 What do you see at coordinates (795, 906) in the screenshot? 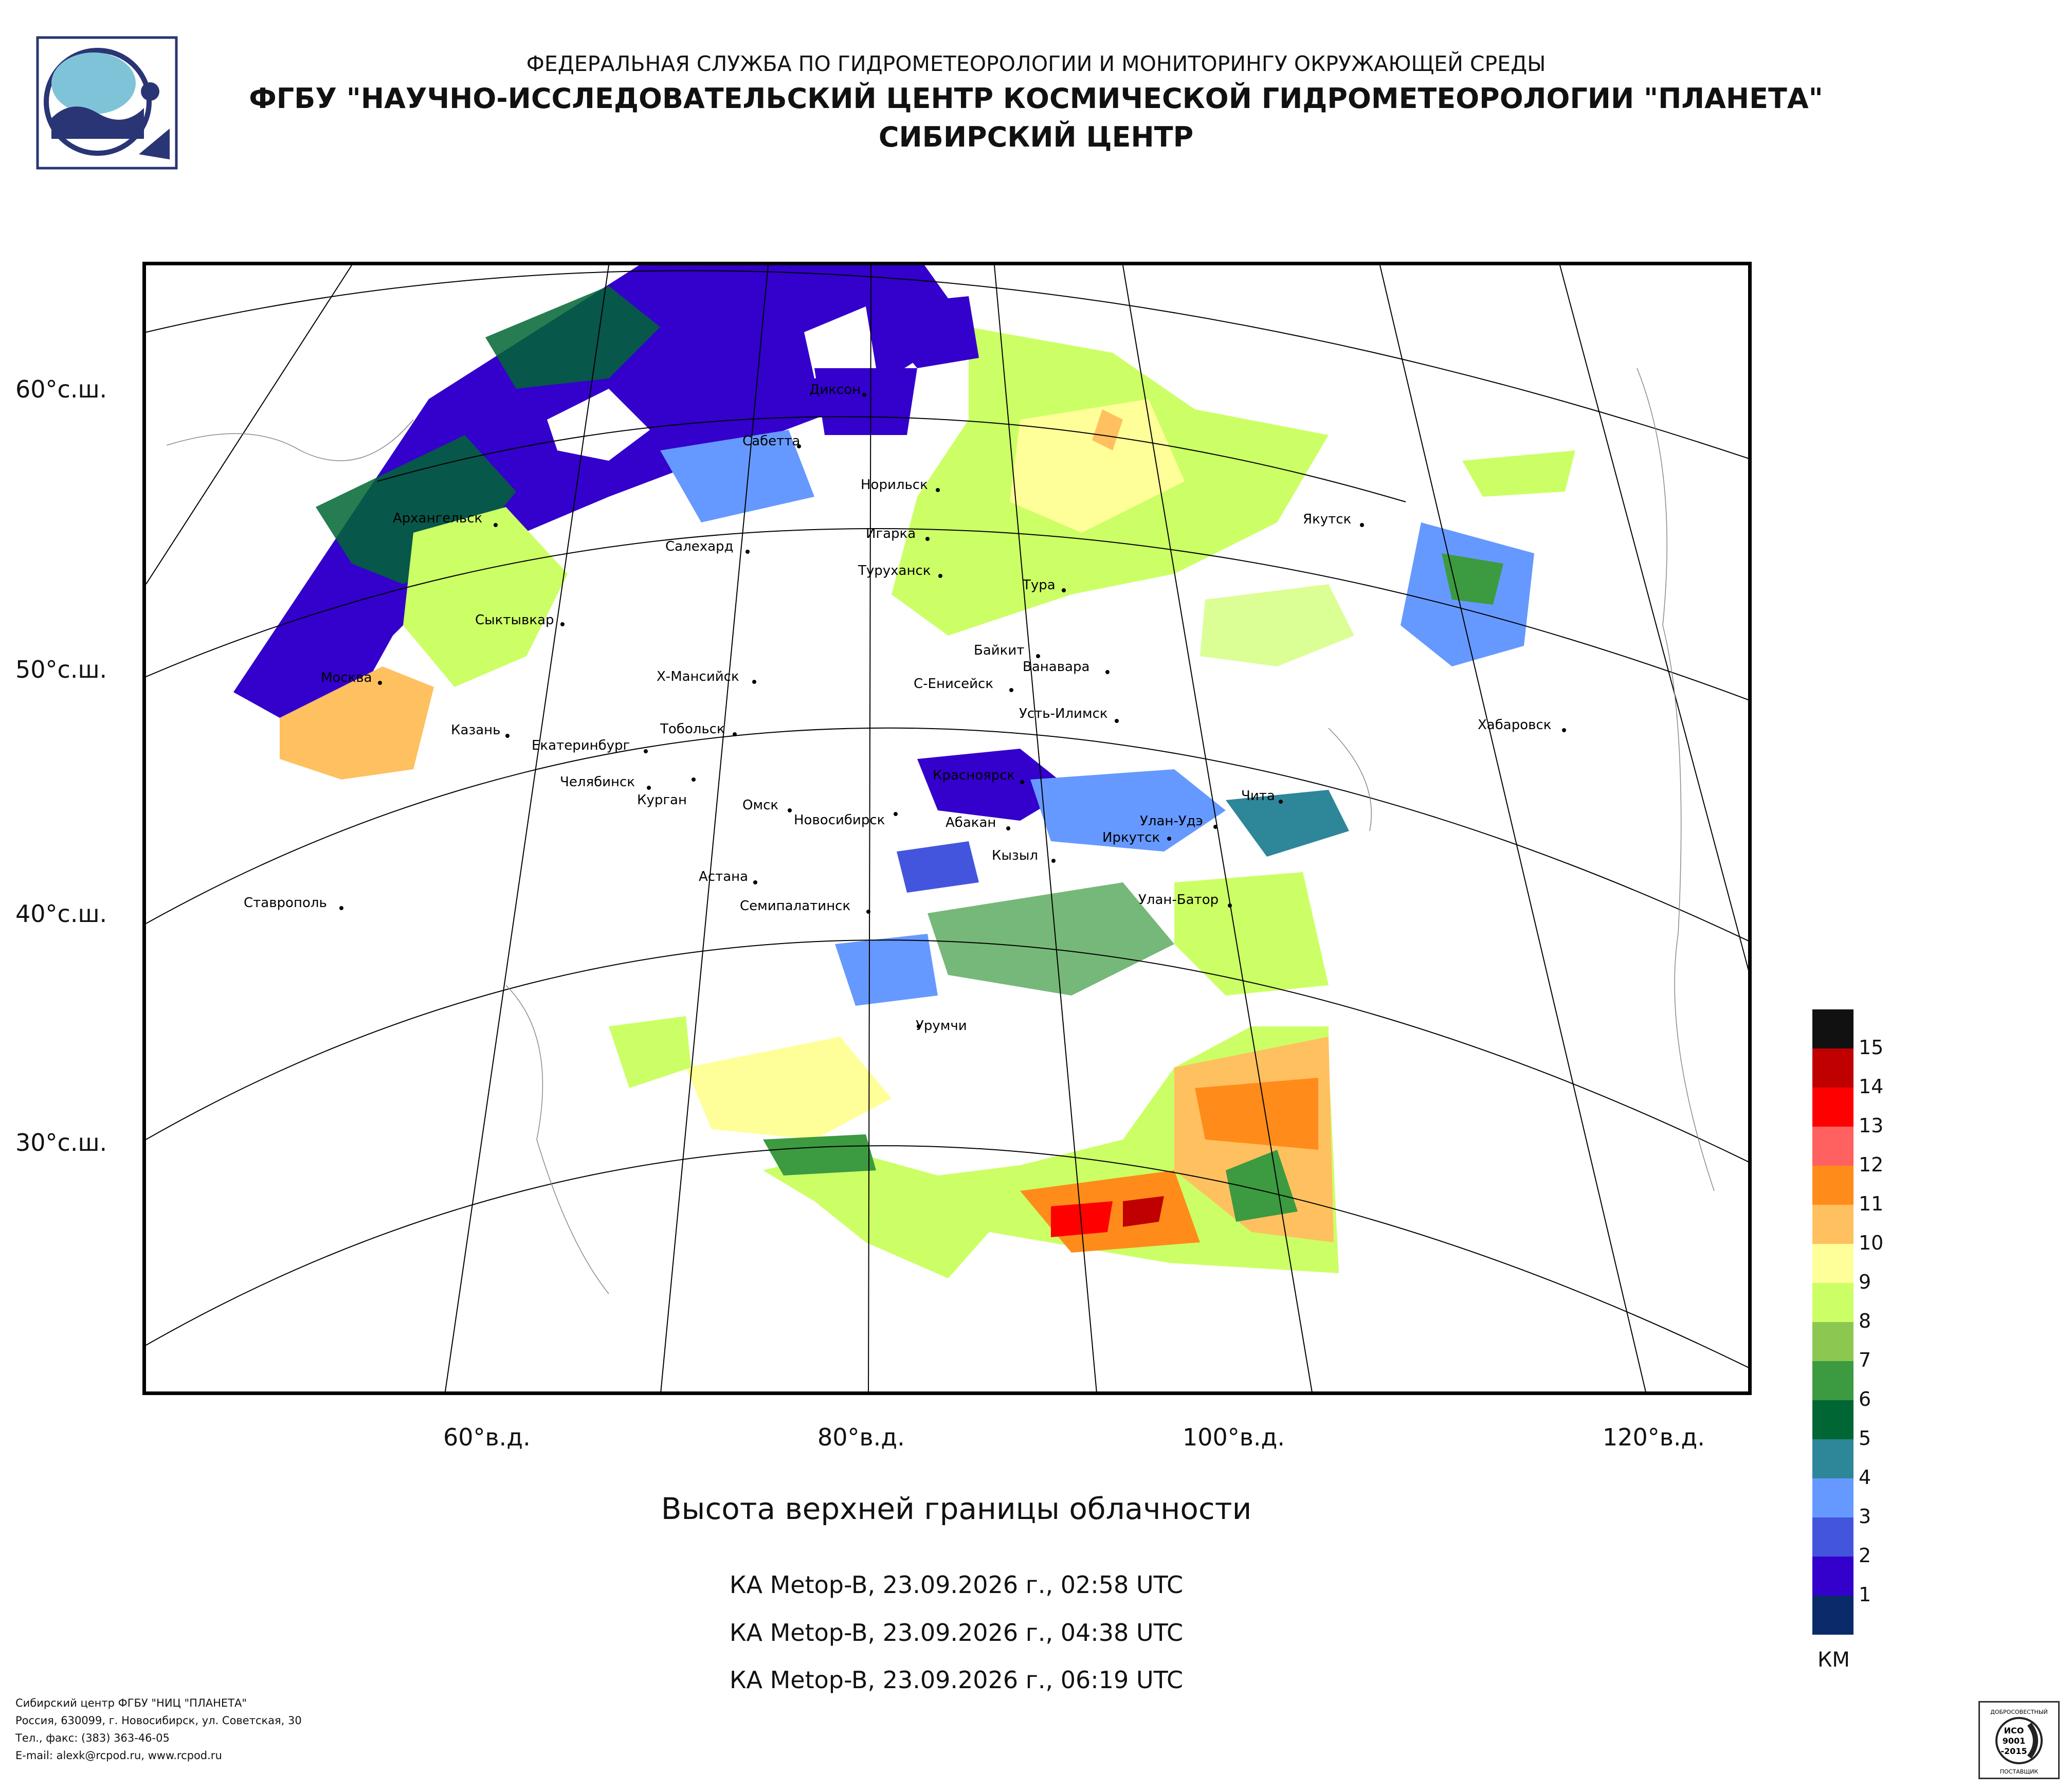
I see `svg-text: Семипалатинск` at bounding box center [795, 906].